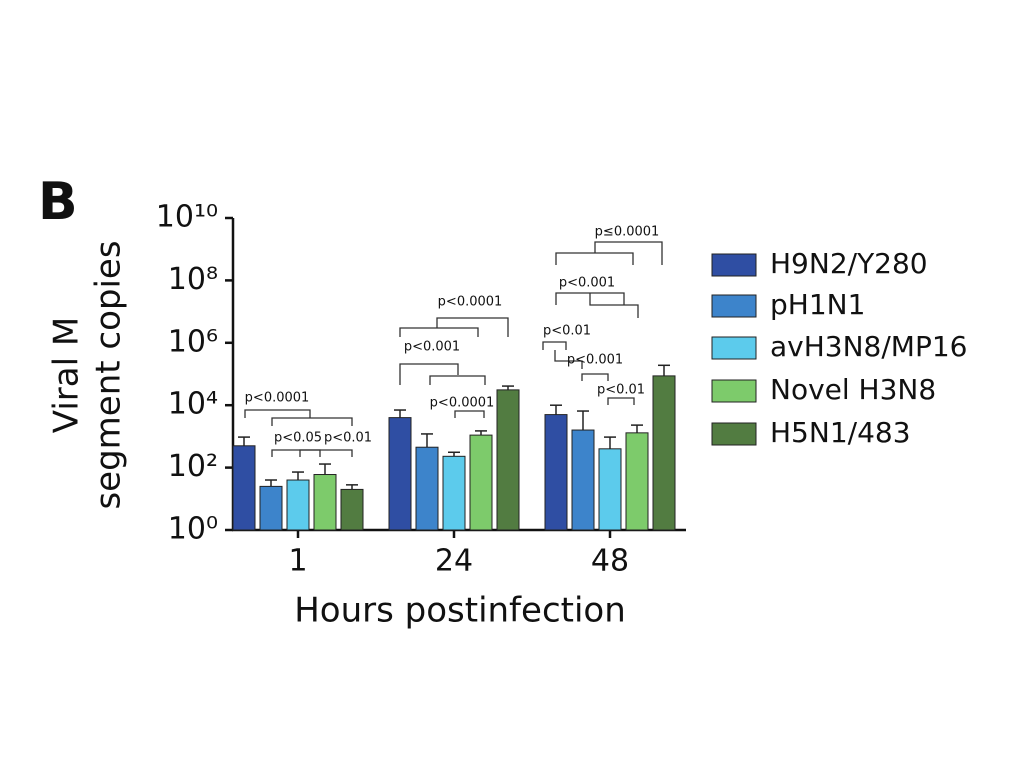 This screenshot has width=1026, height=774. What do you see at coordinates (193, 529) in the screenshot?
I see `y-tick-label: 10⁰` at bounding box center [193, 529].